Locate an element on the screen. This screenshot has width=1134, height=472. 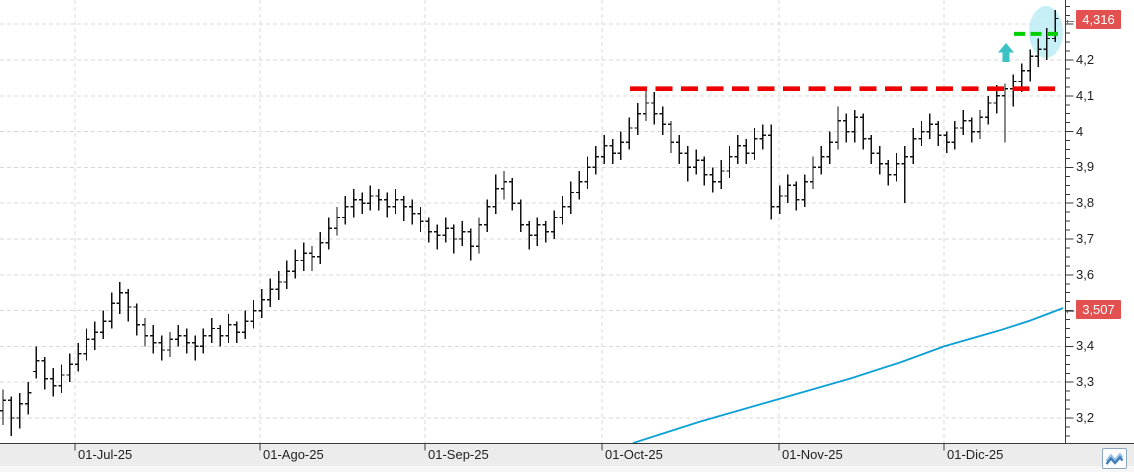
x-axis-strip-lower is located at coordinates (567, 469).